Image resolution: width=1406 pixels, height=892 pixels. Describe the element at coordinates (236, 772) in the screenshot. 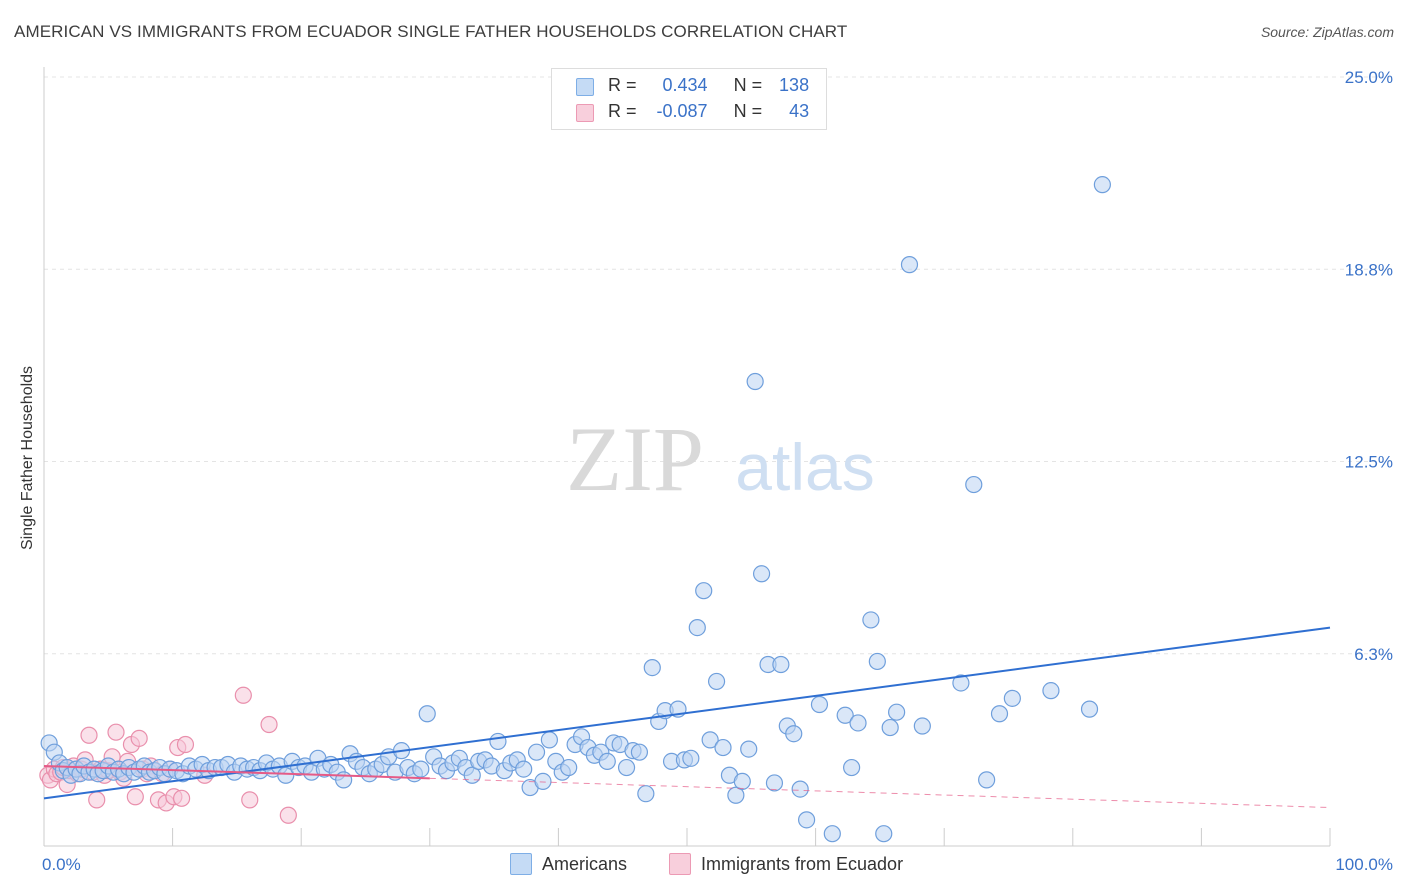

I see `ecuador-trend-line` at that location.